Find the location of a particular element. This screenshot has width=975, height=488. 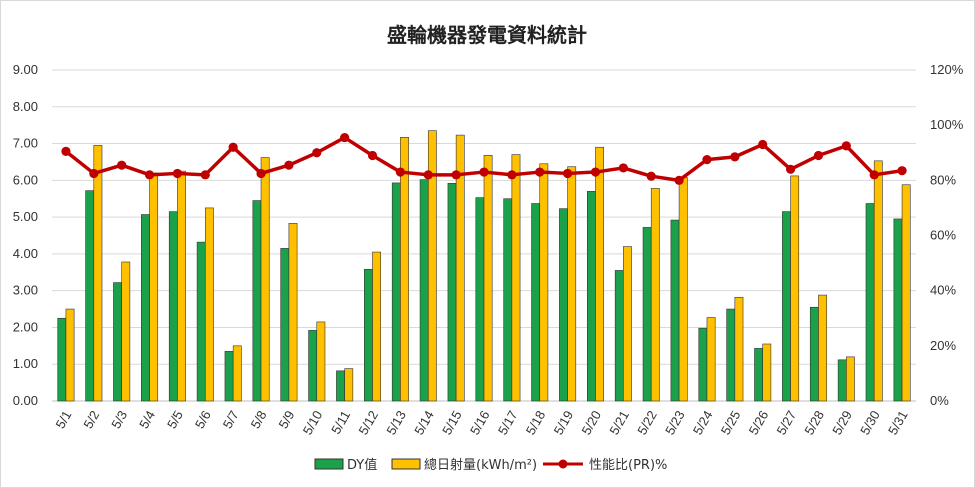

right-tick-label: 20% is located at coordinates (943, 345).